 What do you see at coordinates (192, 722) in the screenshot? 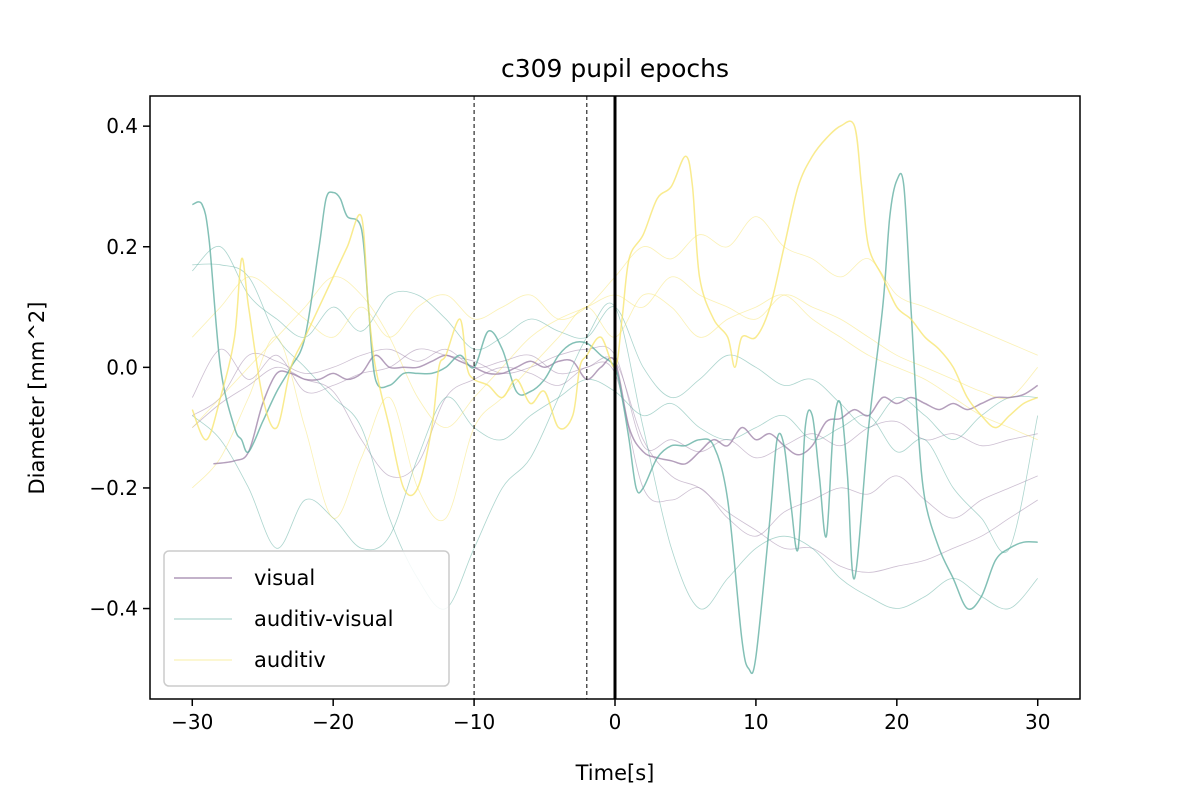
I see `x-tick-label: −30` at bounding box center [192, 722].